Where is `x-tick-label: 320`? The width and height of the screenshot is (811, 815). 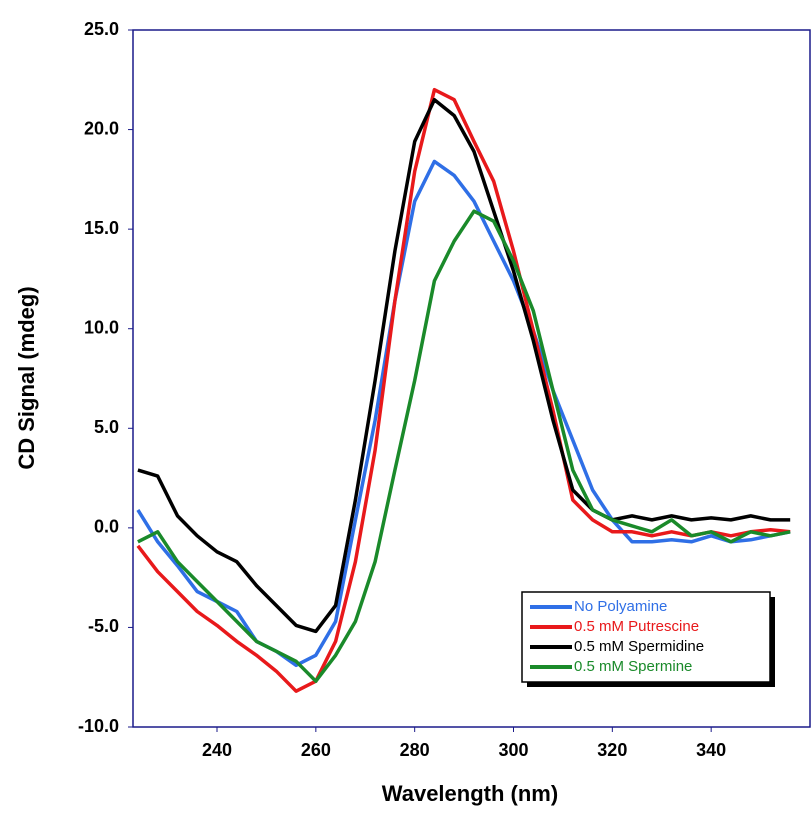 x-tick-label: 320 is located at coordinates (612, 750).